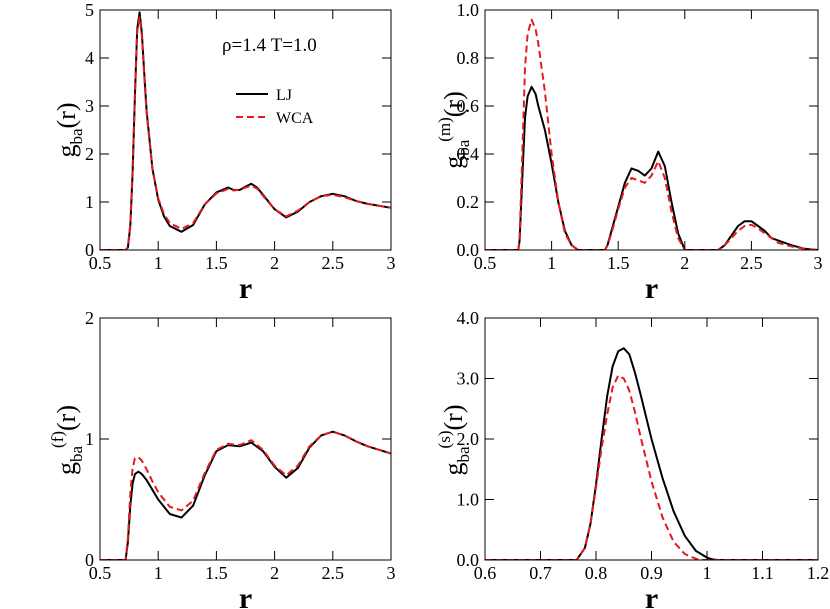  What do you see at coordinates (762, 573) in the screenshot?
I see `x-tick-label: 1.1` at bounding box center [762, 573].